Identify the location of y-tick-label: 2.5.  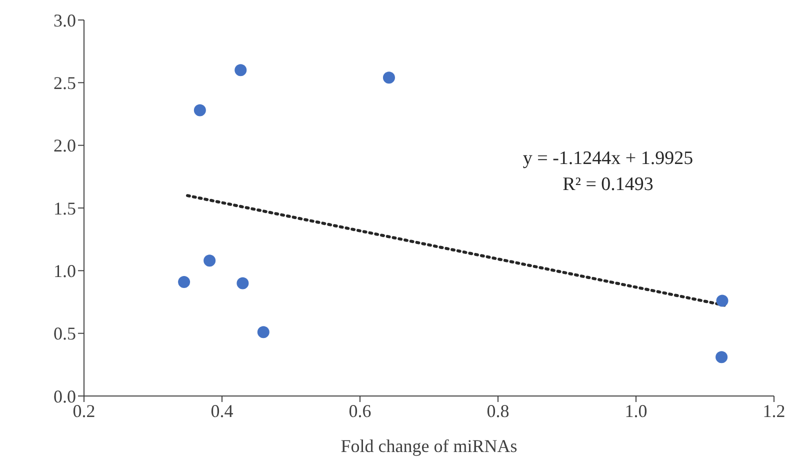
(65, 83).